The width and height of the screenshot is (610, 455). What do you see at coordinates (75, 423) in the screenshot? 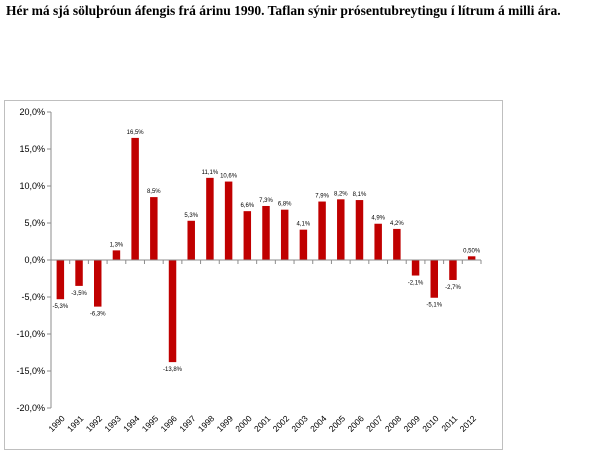
I see `x-tick-label: 1991` at bounding box center [75, 423].